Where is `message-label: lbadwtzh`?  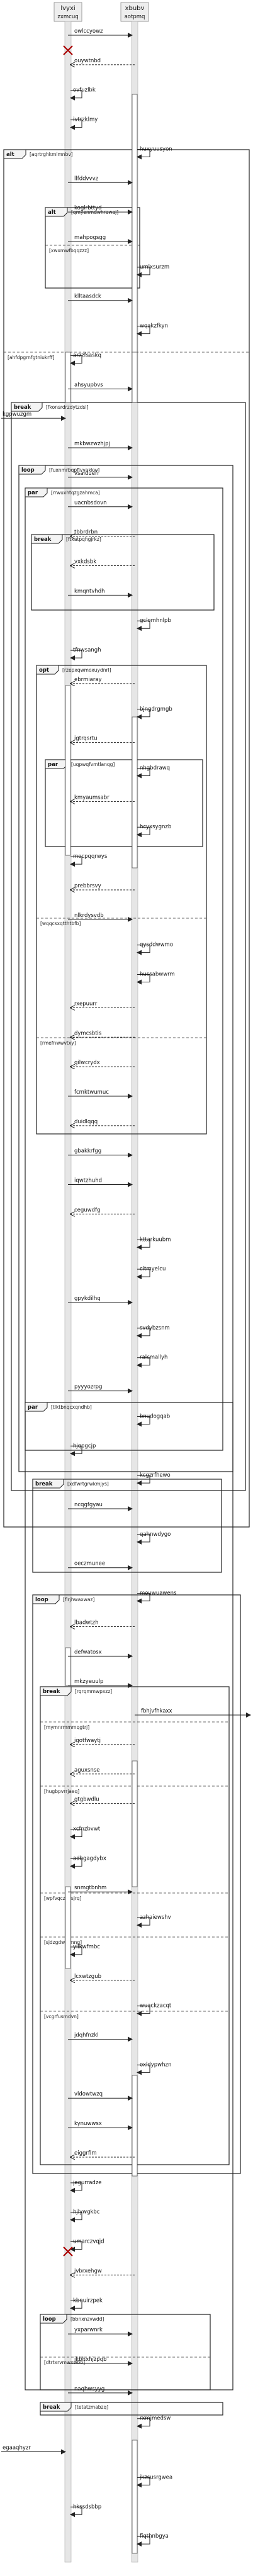 message-label: lbadwtzh is located at coordinates (86, 1622).